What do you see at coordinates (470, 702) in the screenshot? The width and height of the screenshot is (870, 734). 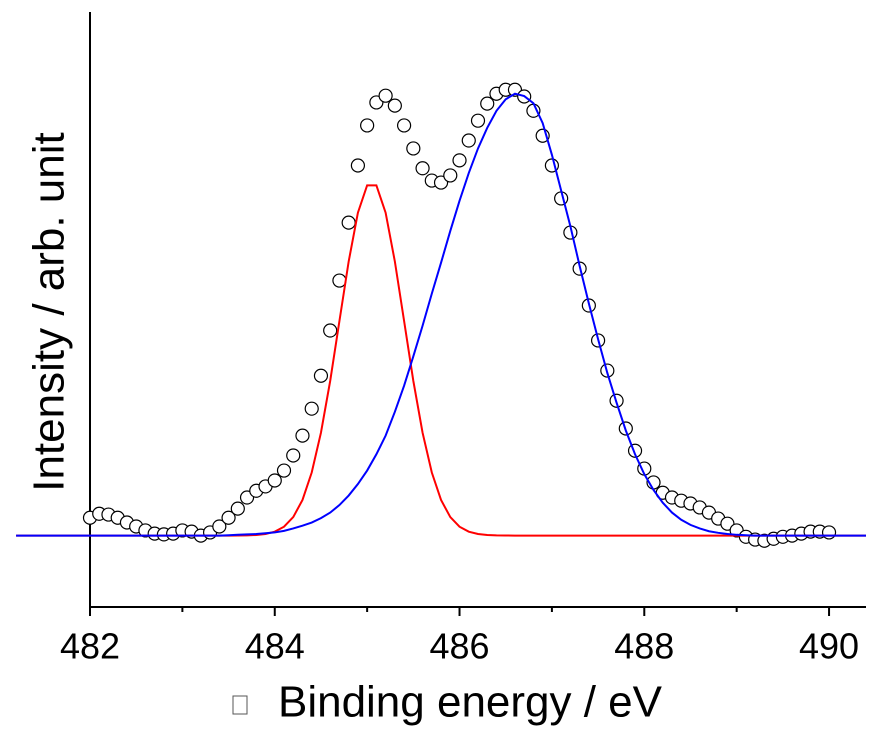 I see `x-axis-label: Binding energy / eV` at bounding box center [470, 702].